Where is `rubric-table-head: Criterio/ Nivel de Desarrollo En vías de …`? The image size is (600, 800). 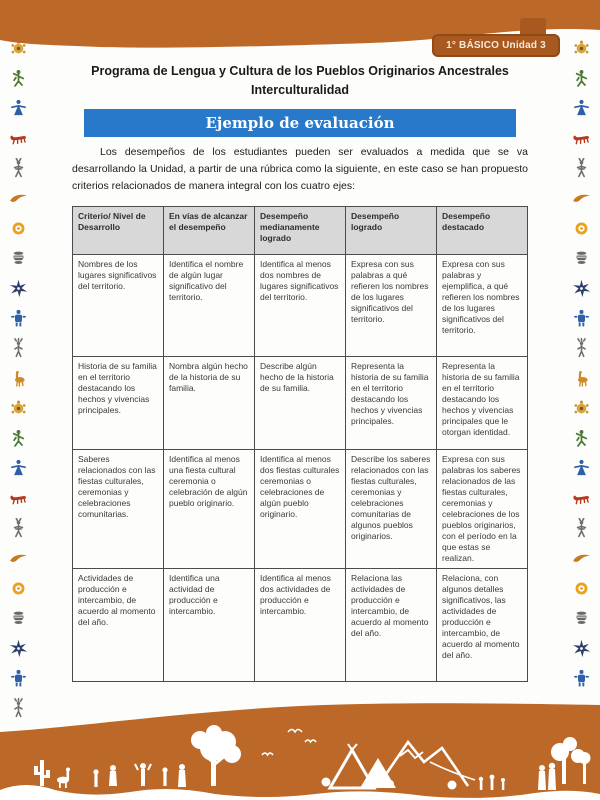 rubric-table-head: Criterio/ Nivel de Desarrollo En vías de … is located at coordinates (300, 230).